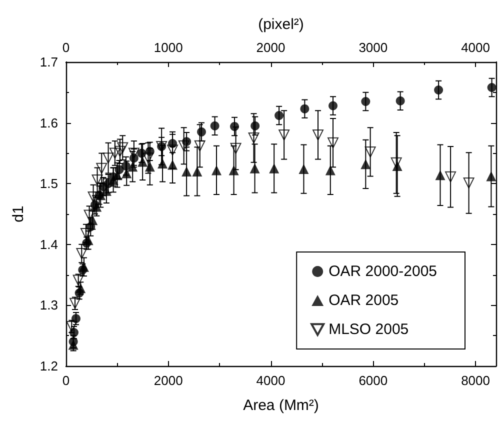 The width and height of the screenshot is (499, 421). What do you see at coordinates (18, 214) in the screenshot?
I see `y-axis-title: d1` at bounding box center [18, 214].